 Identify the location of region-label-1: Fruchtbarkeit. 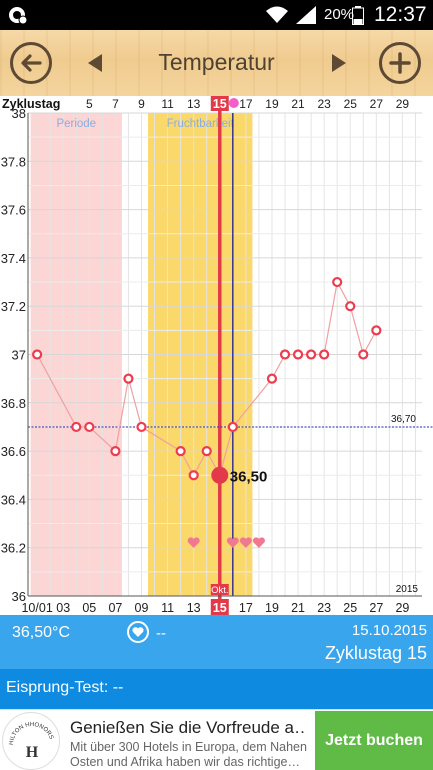
(201, 124).